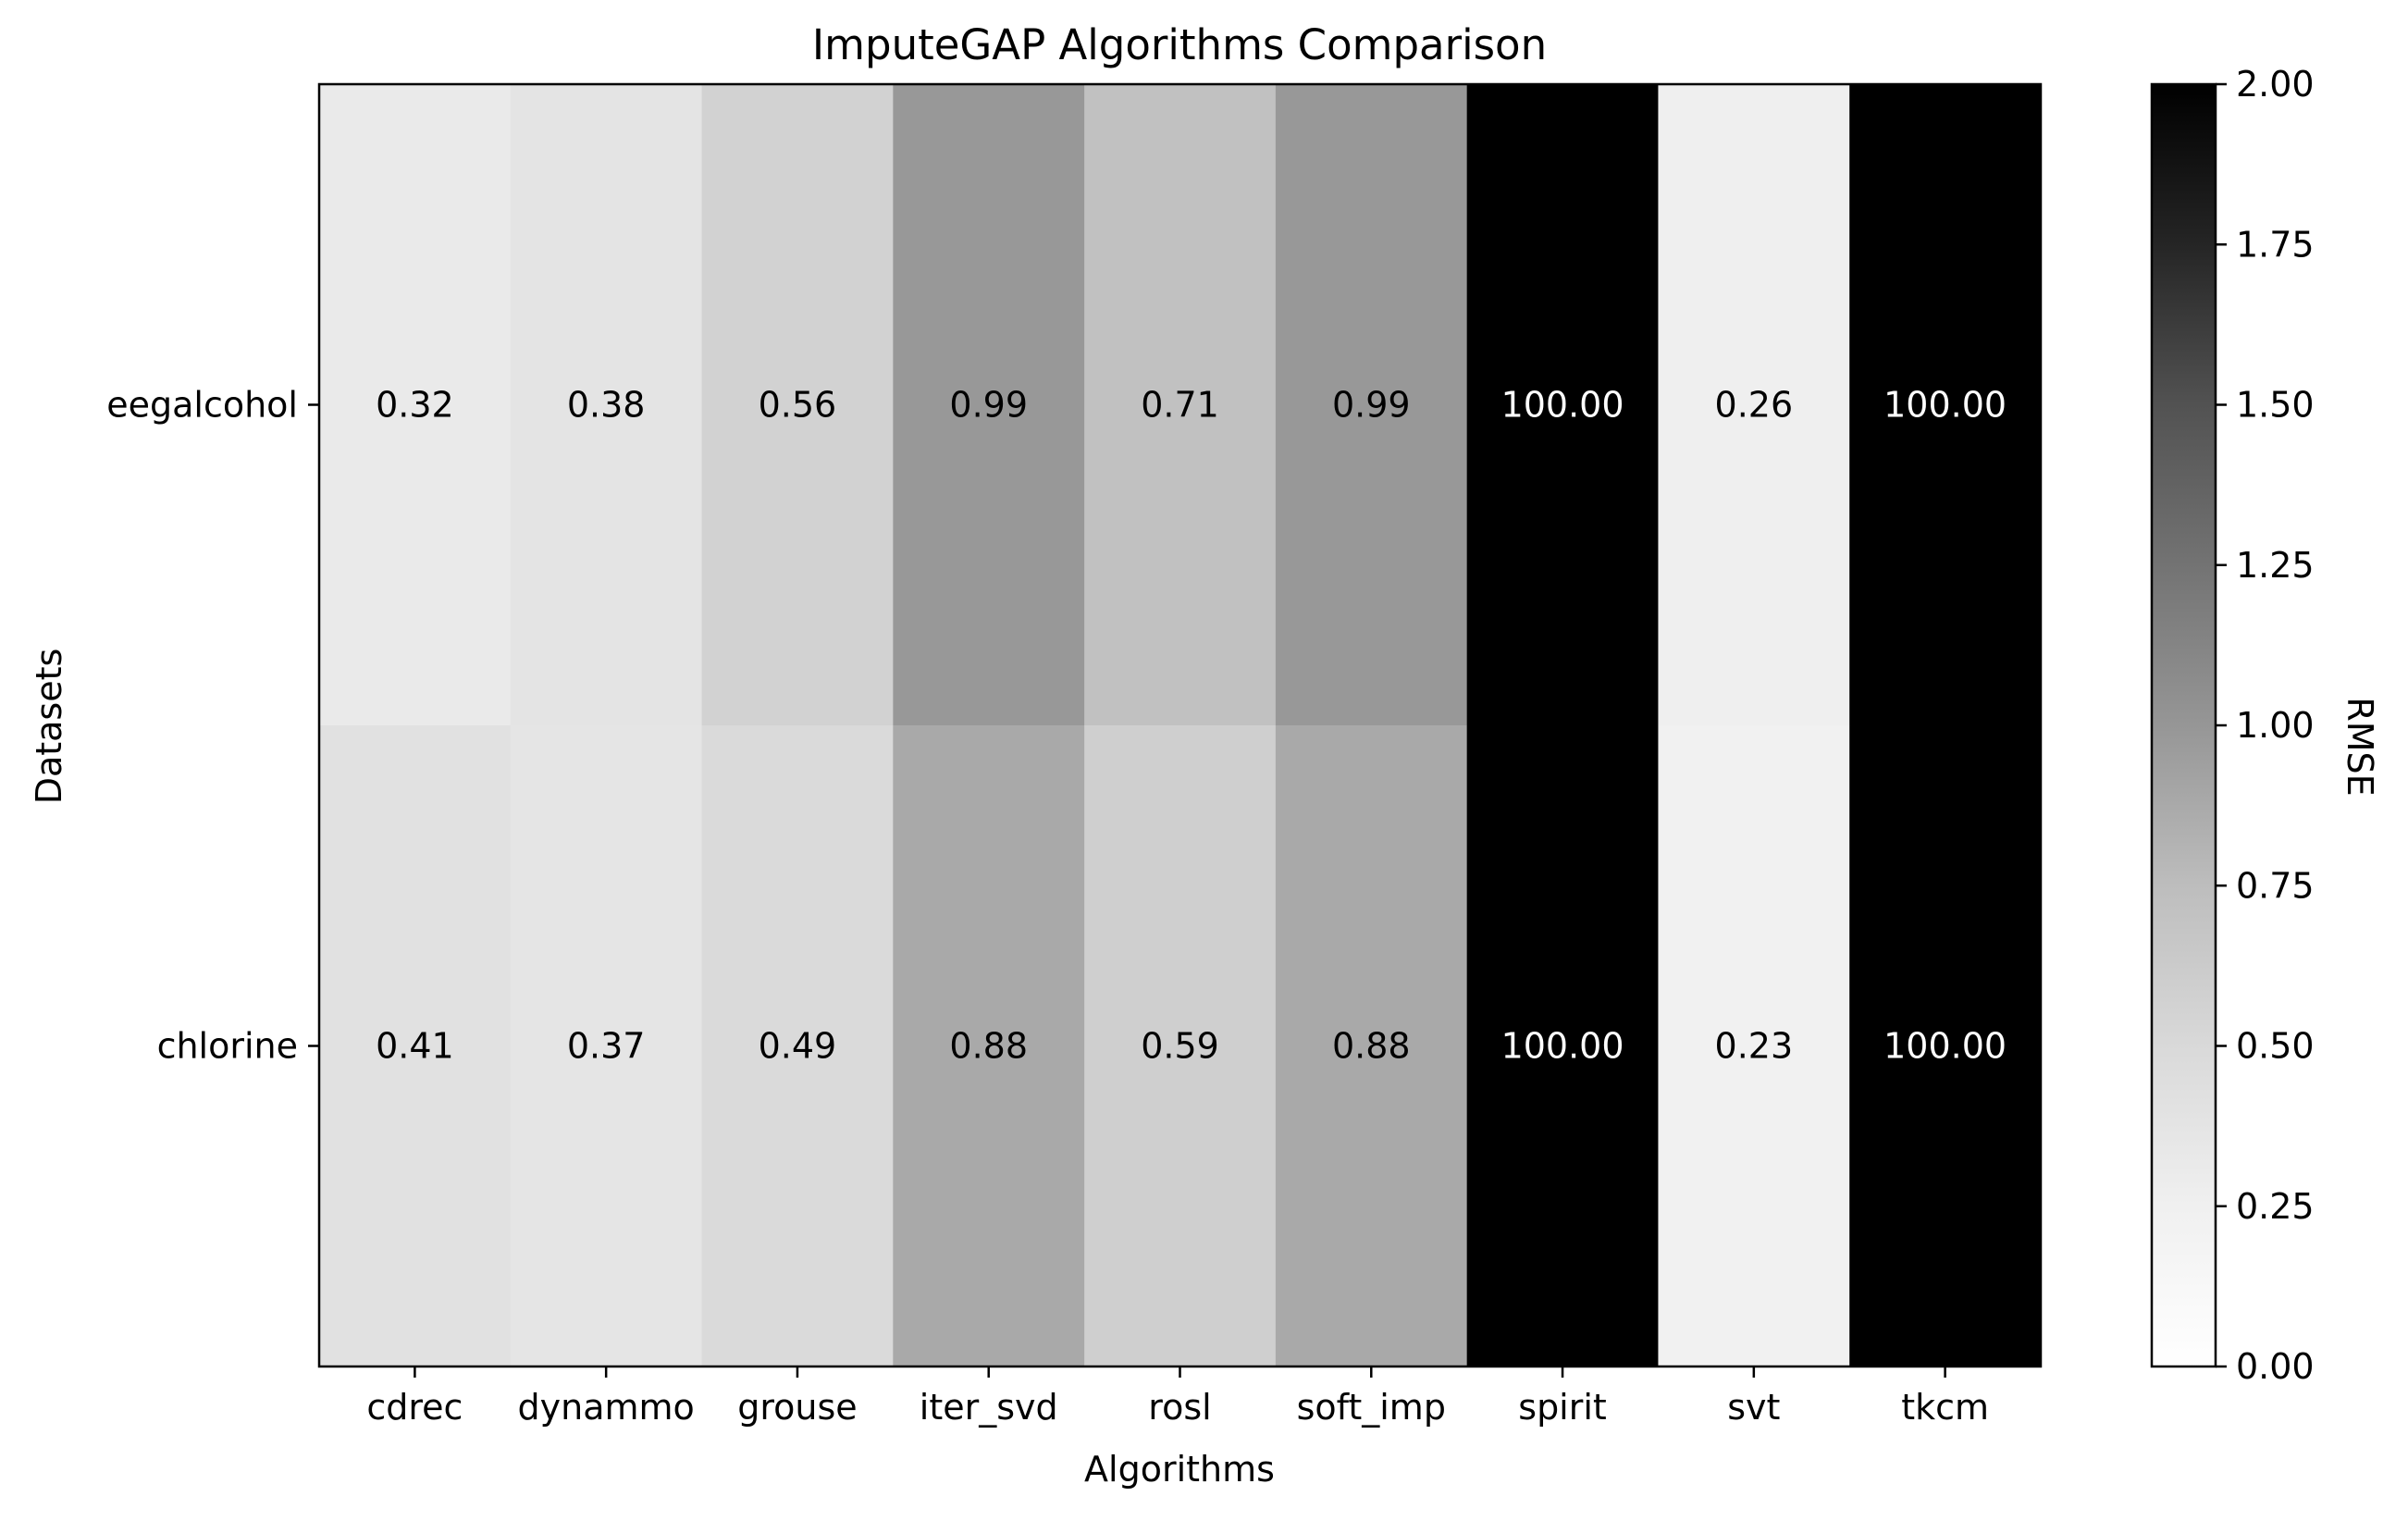 The width and height of the screenshot is (2408, 1521). What do you see at coordinates (2275, 1046) in the screenshot?
I see `colorbar-tick-label: 0.50` at bounding box center [2275, 1046].